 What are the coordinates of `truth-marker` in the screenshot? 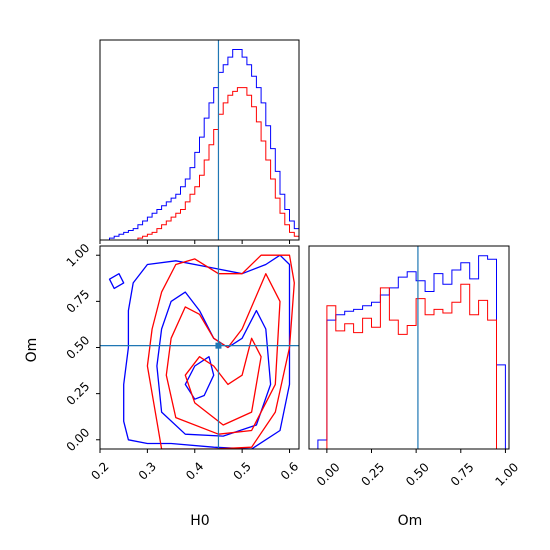 It's located at (218, 345).